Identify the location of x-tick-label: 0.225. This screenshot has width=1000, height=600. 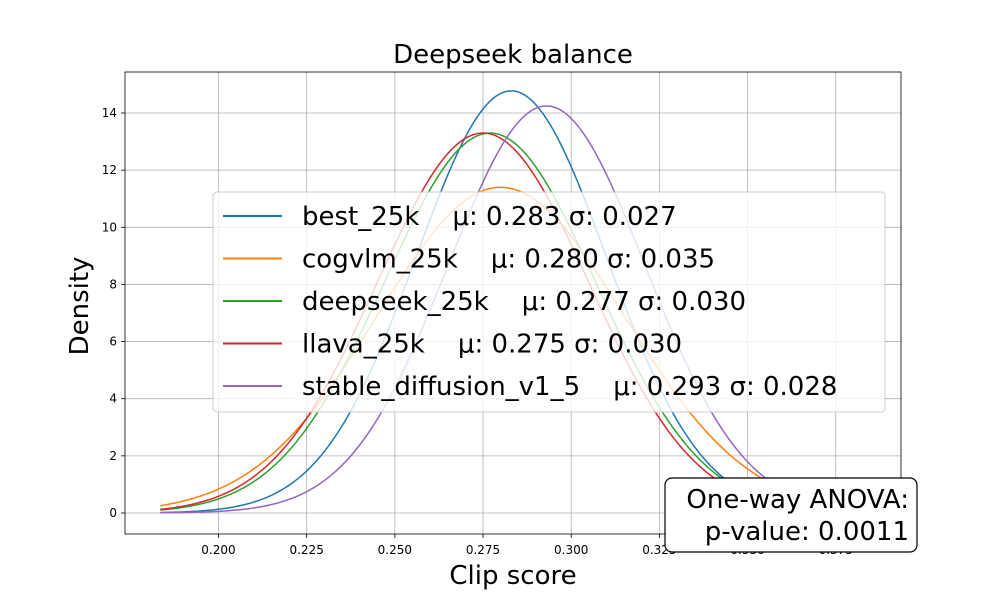
(306, 550).